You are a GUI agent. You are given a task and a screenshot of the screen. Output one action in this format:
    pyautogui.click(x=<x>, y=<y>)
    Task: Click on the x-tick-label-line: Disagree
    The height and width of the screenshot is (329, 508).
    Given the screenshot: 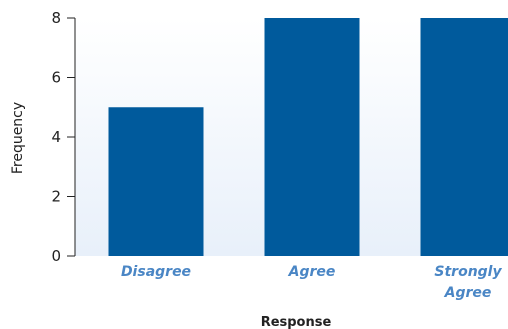 What is the action you would take?
    pyautogui.click(x=156, y=272)
    